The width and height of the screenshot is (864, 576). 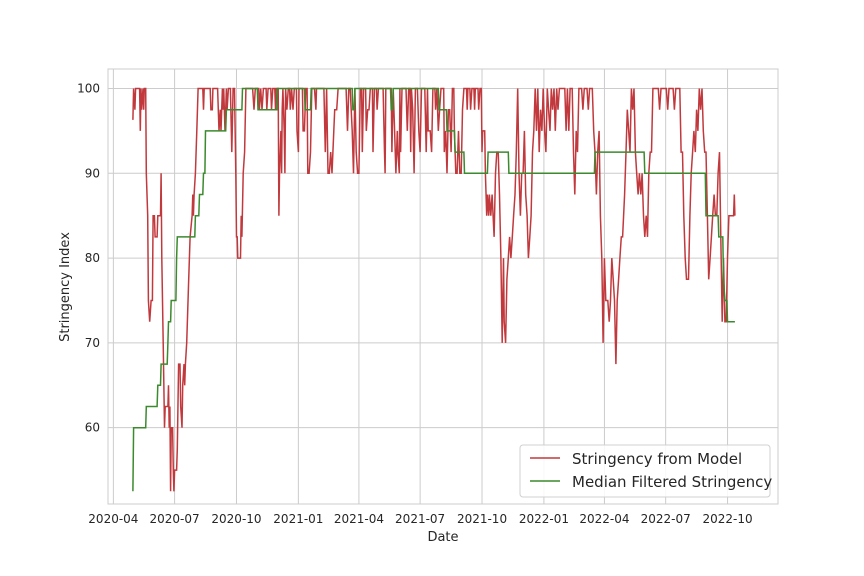 What do you see at coordinates (65, 287) in the screenshot?
I see `y-axis-label: Stringency Index` at bounding box center [65, 287].